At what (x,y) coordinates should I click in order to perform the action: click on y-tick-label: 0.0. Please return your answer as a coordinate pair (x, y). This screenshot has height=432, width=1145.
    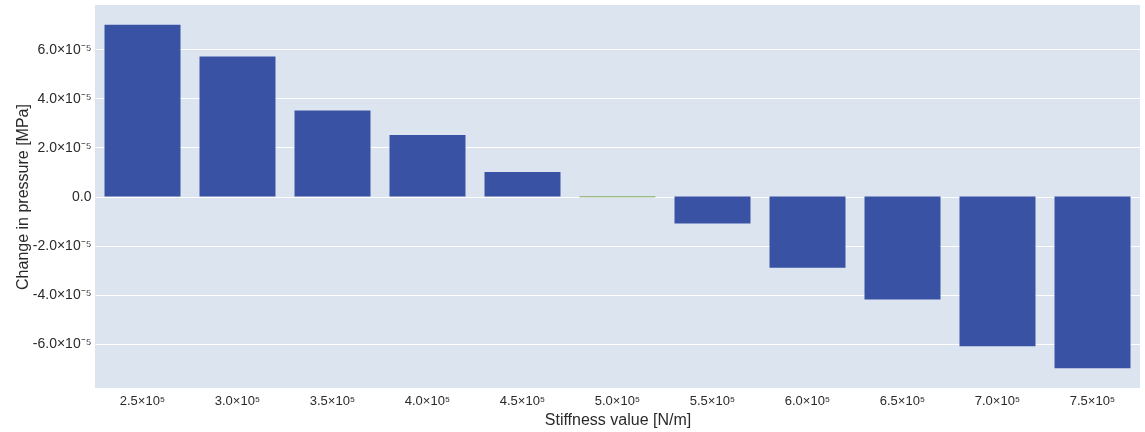
    Looking at the image, I should click on (82, 196).